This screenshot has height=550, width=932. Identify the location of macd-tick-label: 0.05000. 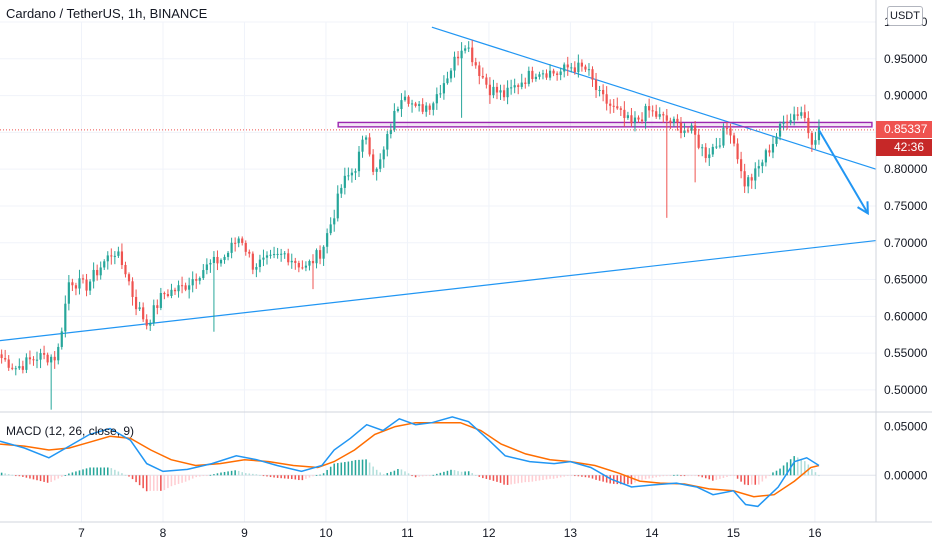
(906, 427).